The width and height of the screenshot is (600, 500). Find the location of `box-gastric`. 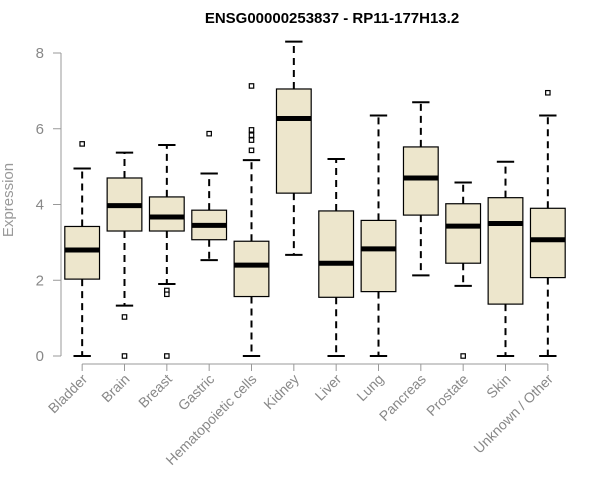

box-gastric is located at coordinates (209, 196).